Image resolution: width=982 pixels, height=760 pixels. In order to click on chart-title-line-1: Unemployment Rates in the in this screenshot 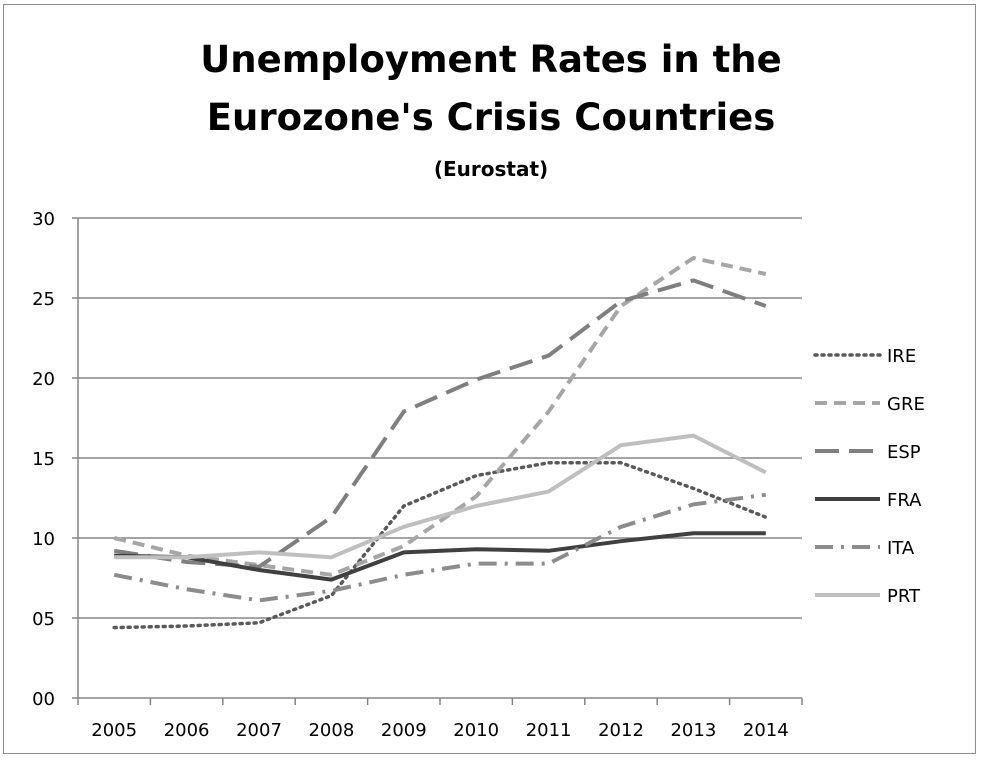, I will do `click(491, 59)`.